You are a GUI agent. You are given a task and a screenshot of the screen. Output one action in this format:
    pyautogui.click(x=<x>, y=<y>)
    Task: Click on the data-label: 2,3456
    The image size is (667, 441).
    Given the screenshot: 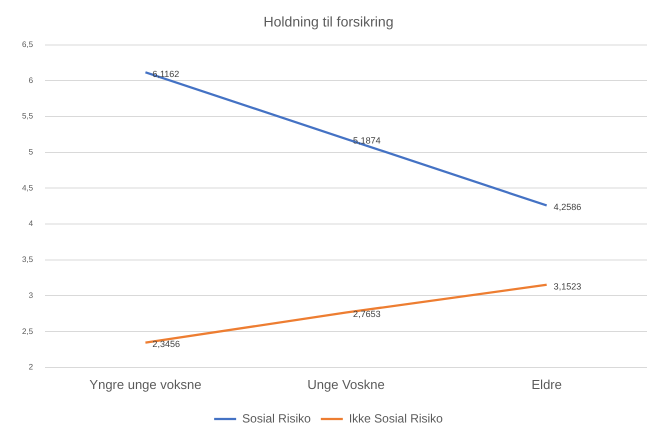 What is the action you would take?
    pyautogui.click(x=166, y=344)
    